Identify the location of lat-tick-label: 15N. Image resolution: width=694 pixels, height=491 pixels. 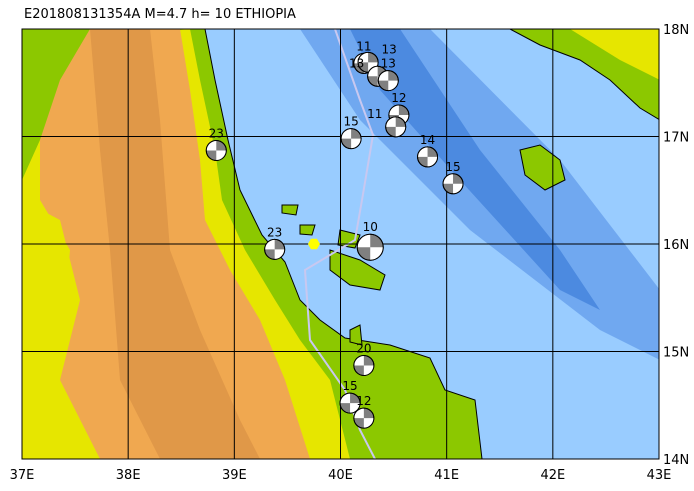
(676, 353).